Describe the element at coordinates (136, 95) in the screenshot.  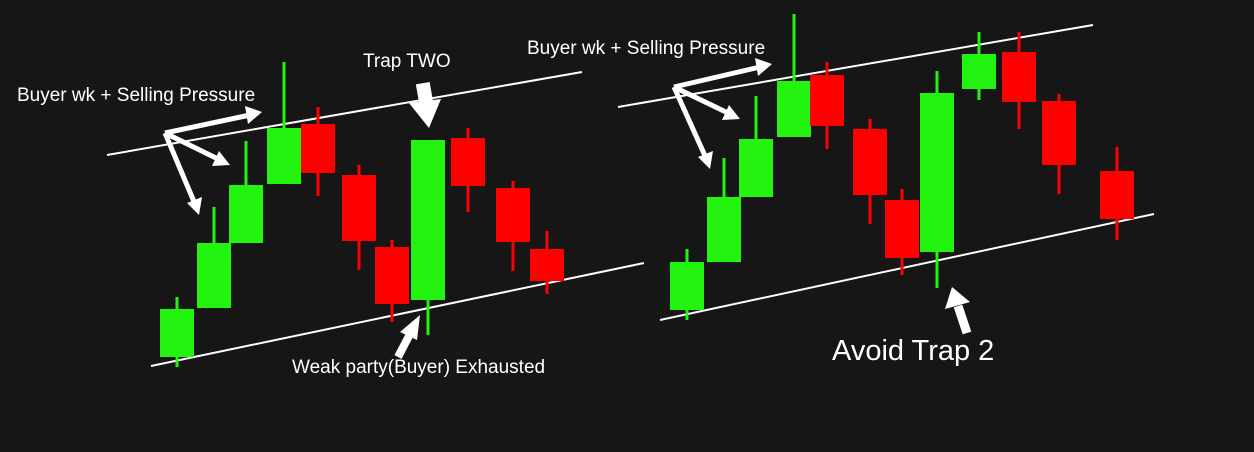
I see `left-buyer-label: Buyer wk + Selling Pressure` at that location.